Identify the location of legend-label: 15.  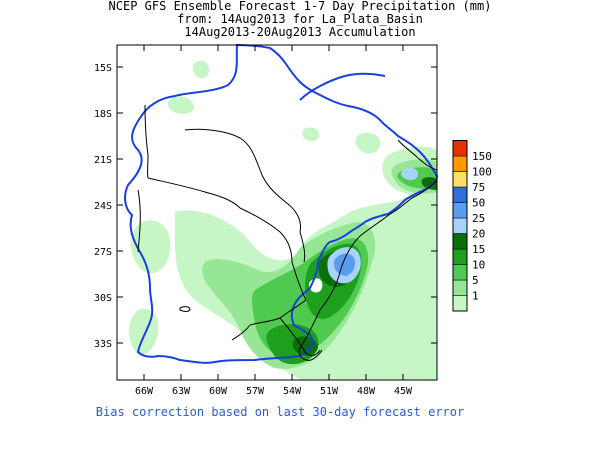
(478, 249).